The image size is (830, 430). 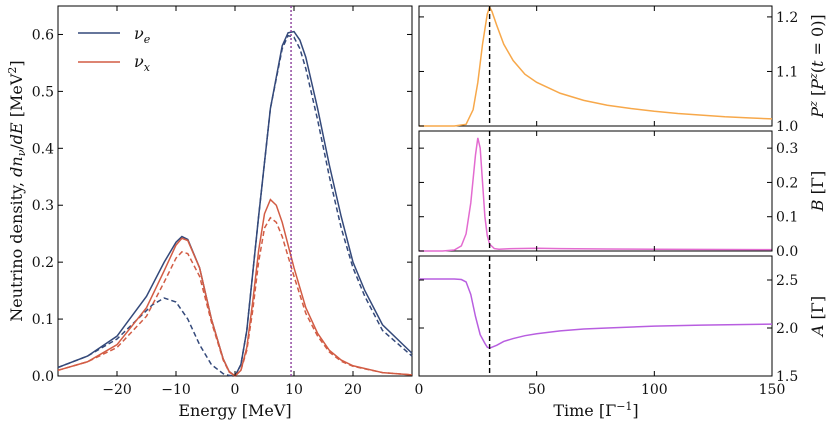 I want to click on x-tick-label: 50, so click(x=537, y=390).